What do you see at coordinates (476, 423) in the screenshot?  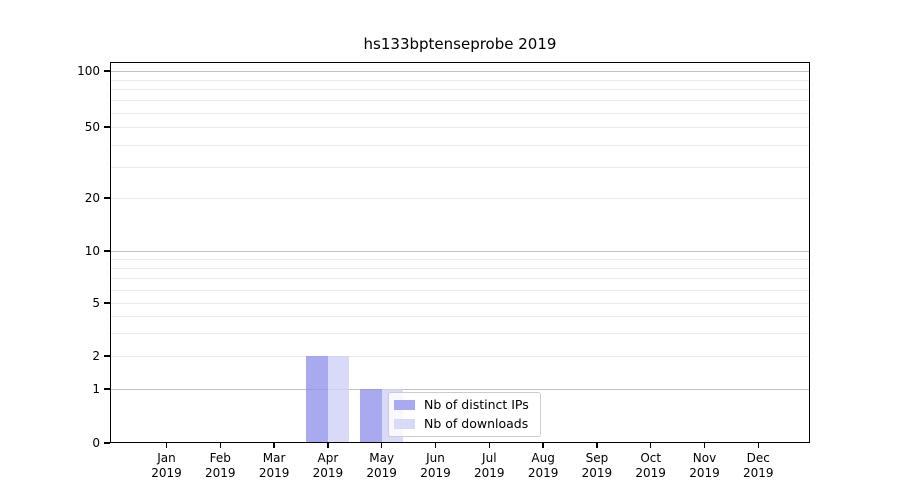 I see `legend-label-downloads: Nb of downloads` at bounding box center [476, 423].